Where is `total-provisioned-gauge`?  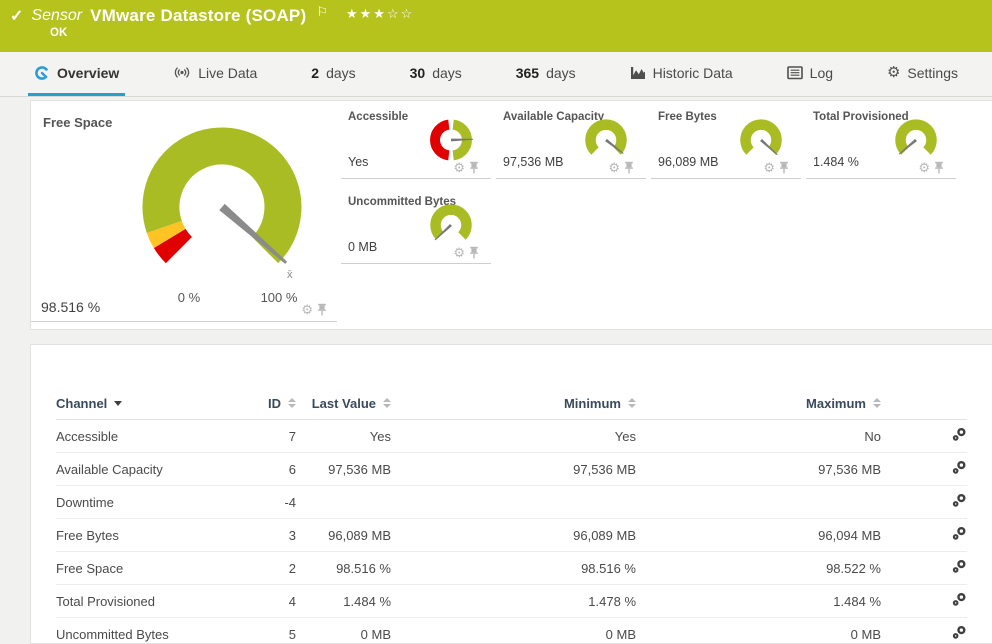
total-provisioned-gauge is located at coordinates (916, 137).